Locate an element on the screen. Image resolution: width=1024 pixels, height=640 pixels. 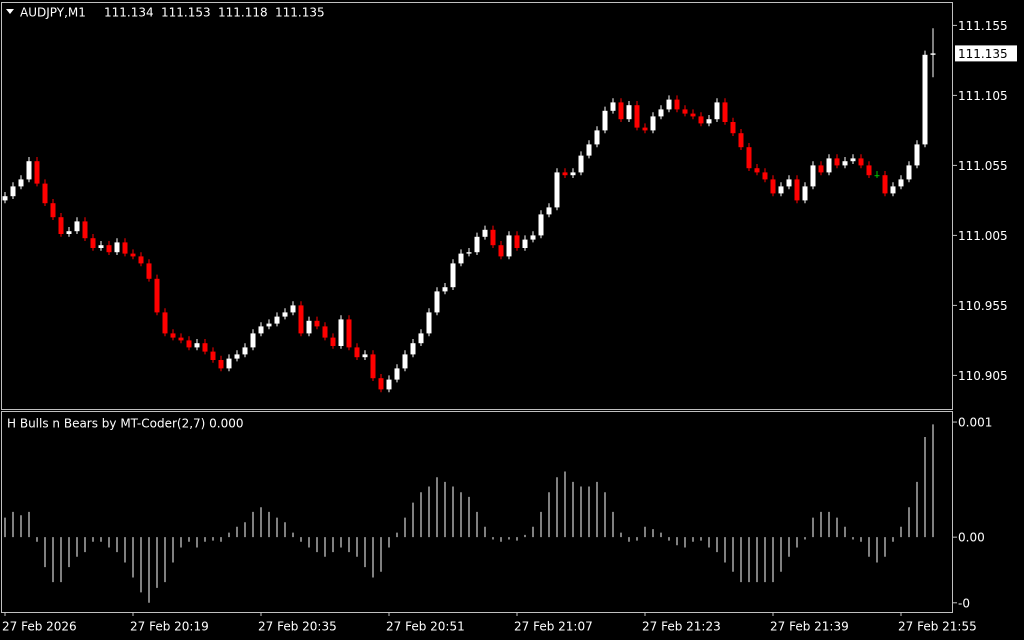
header-close: 111.135 is located at coordinates (300, 13).